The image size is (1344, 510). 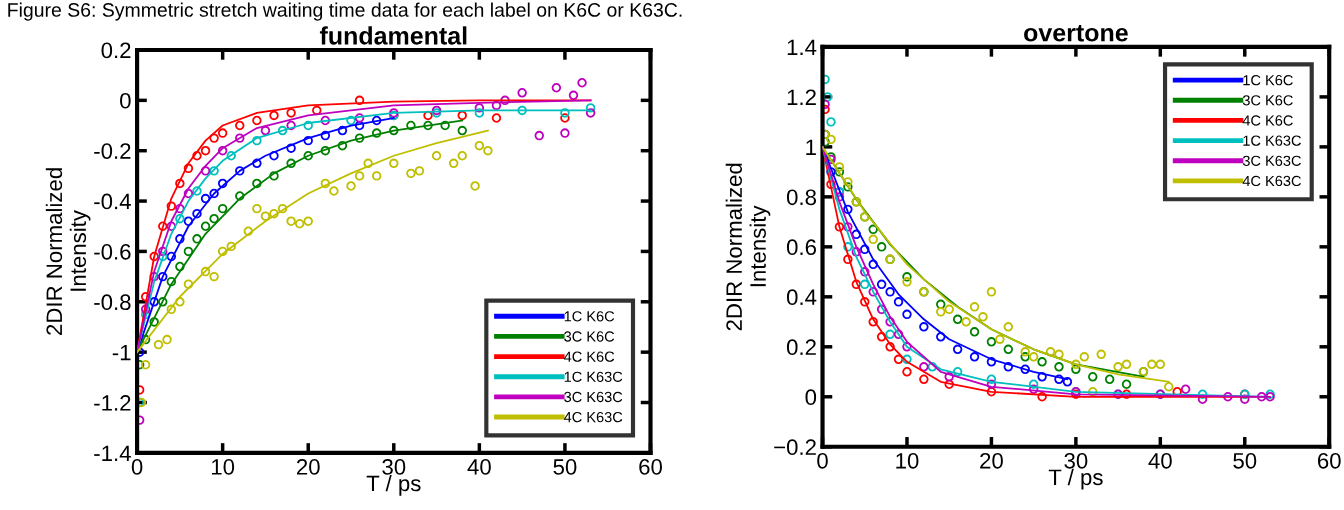 I want to click on y-tick-label: -0.6, so click(x=112, y=251).